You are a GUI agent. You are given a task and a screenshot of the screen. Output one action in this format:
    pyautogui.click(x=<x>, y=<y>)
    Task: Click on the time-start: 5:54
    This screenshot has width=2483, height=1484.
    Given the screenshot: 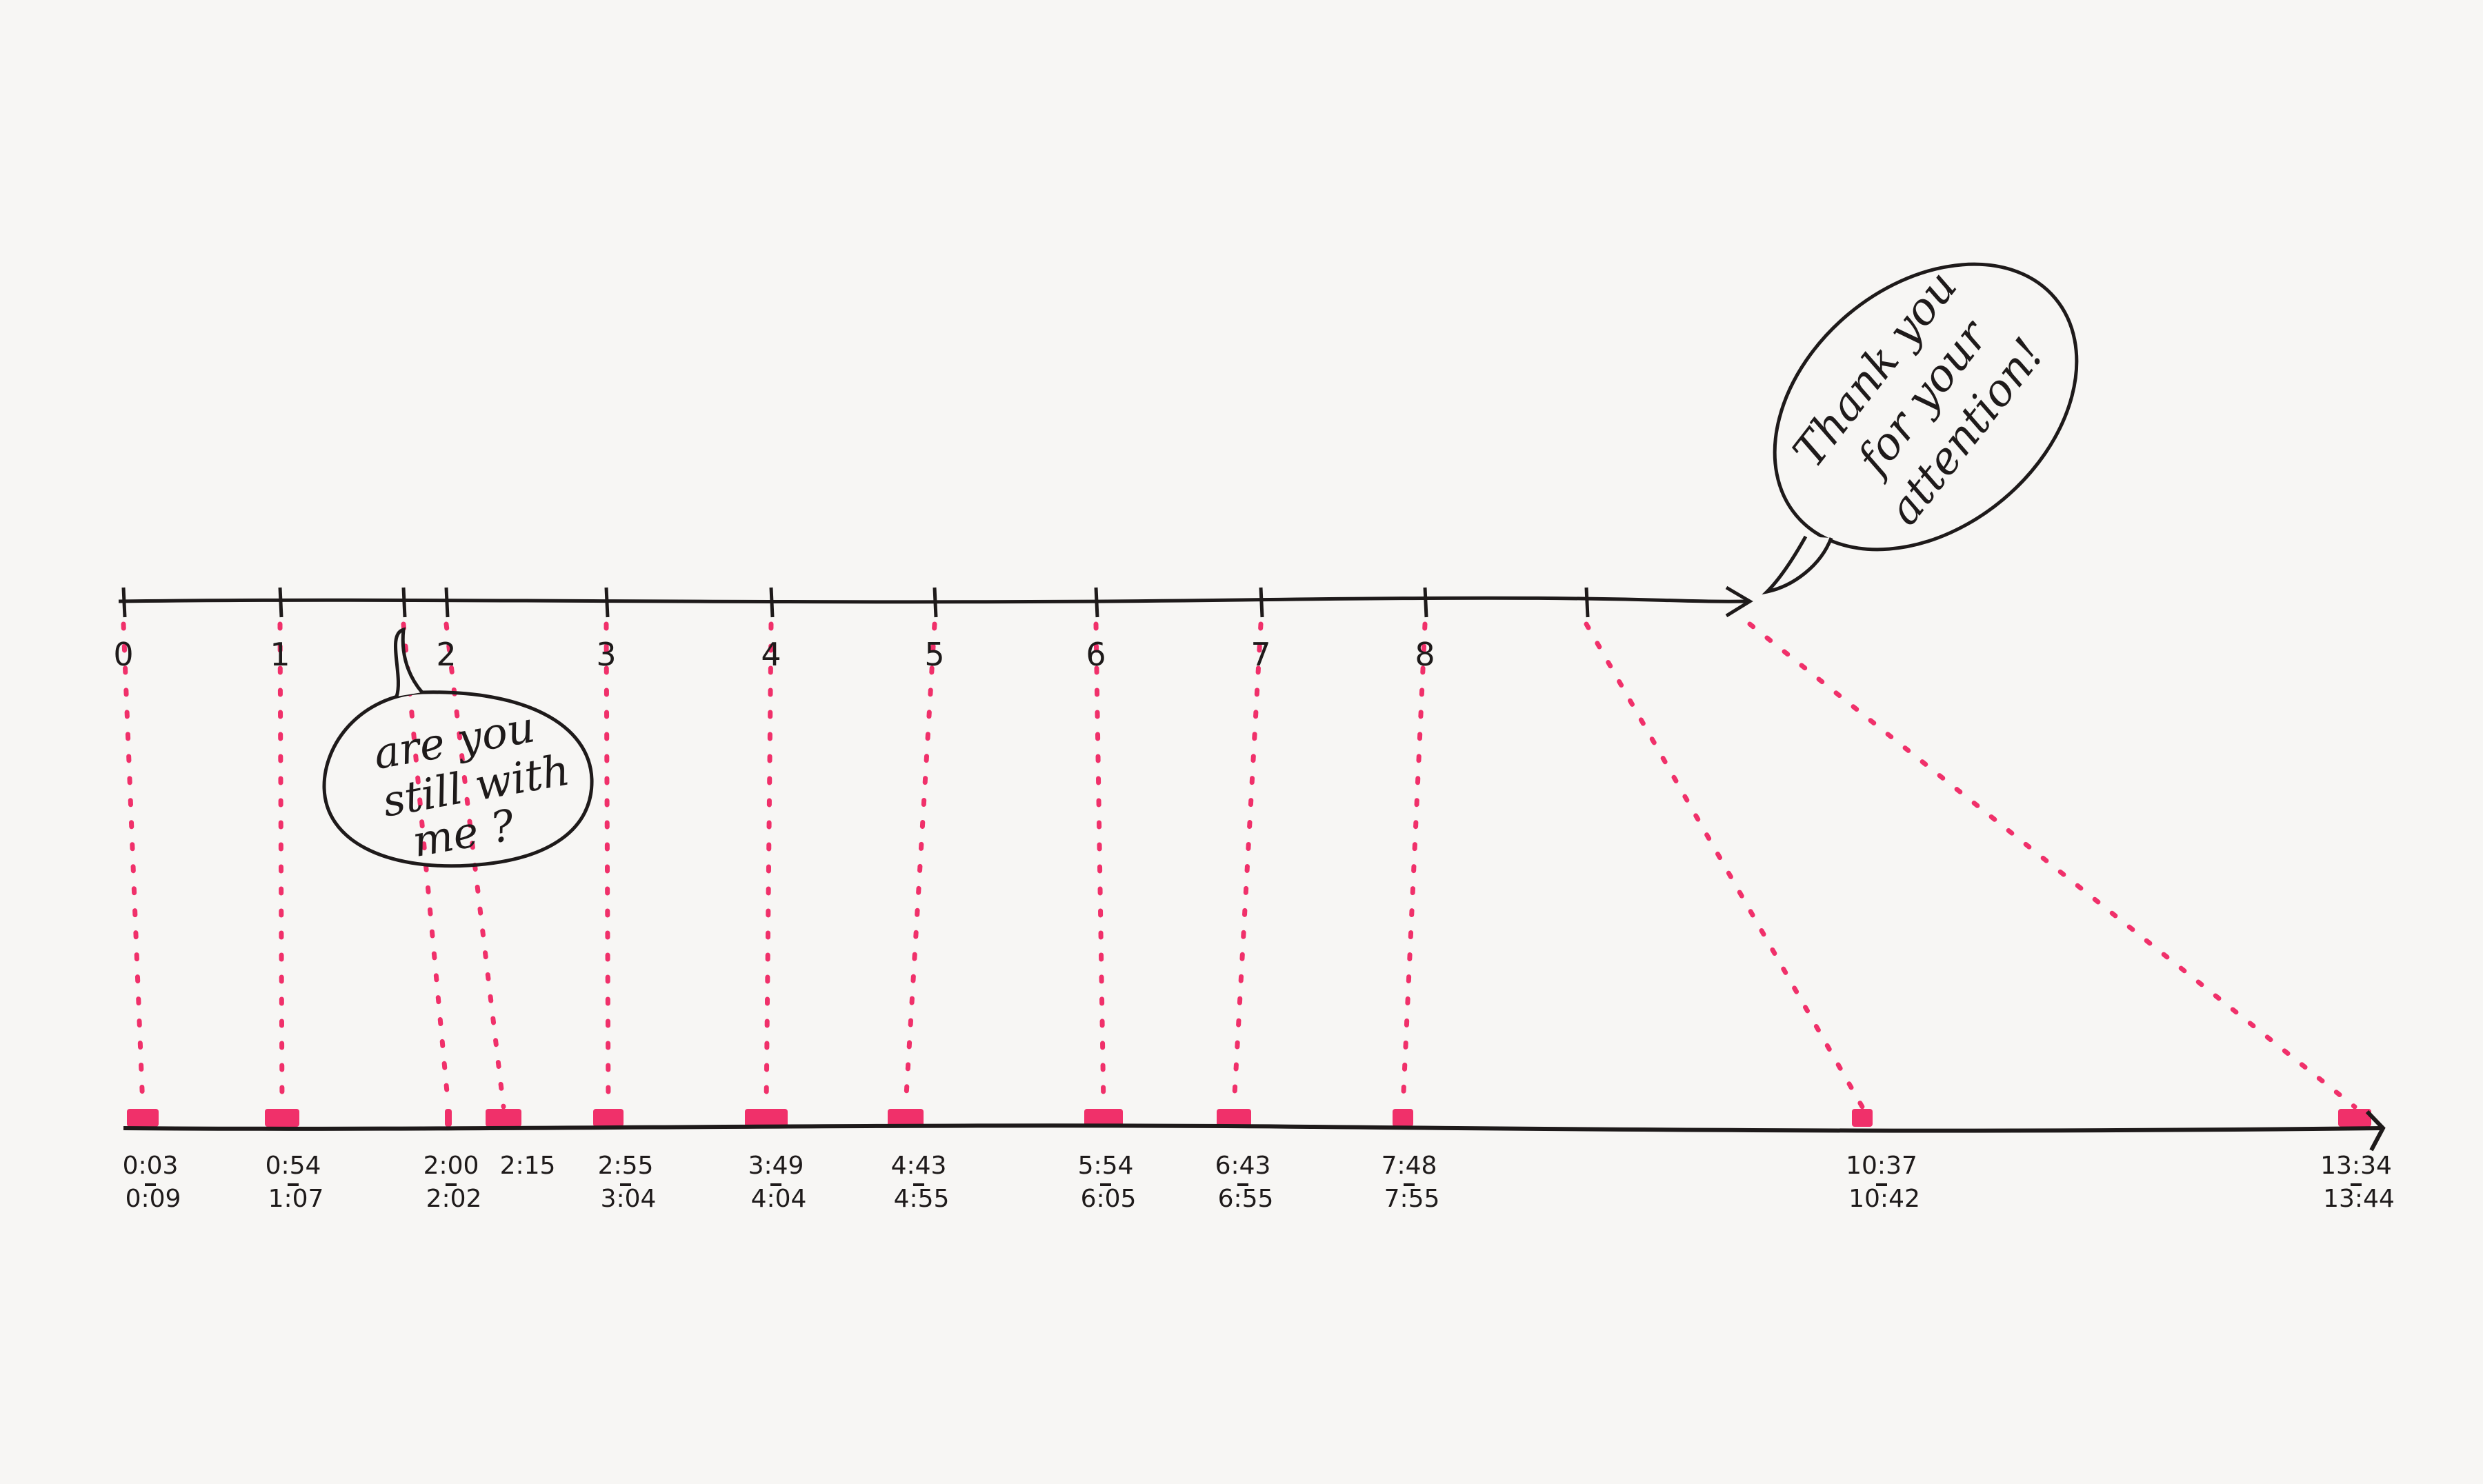 What is the action you would take?
    pyautogui.click(x=1106, y=1166)
    